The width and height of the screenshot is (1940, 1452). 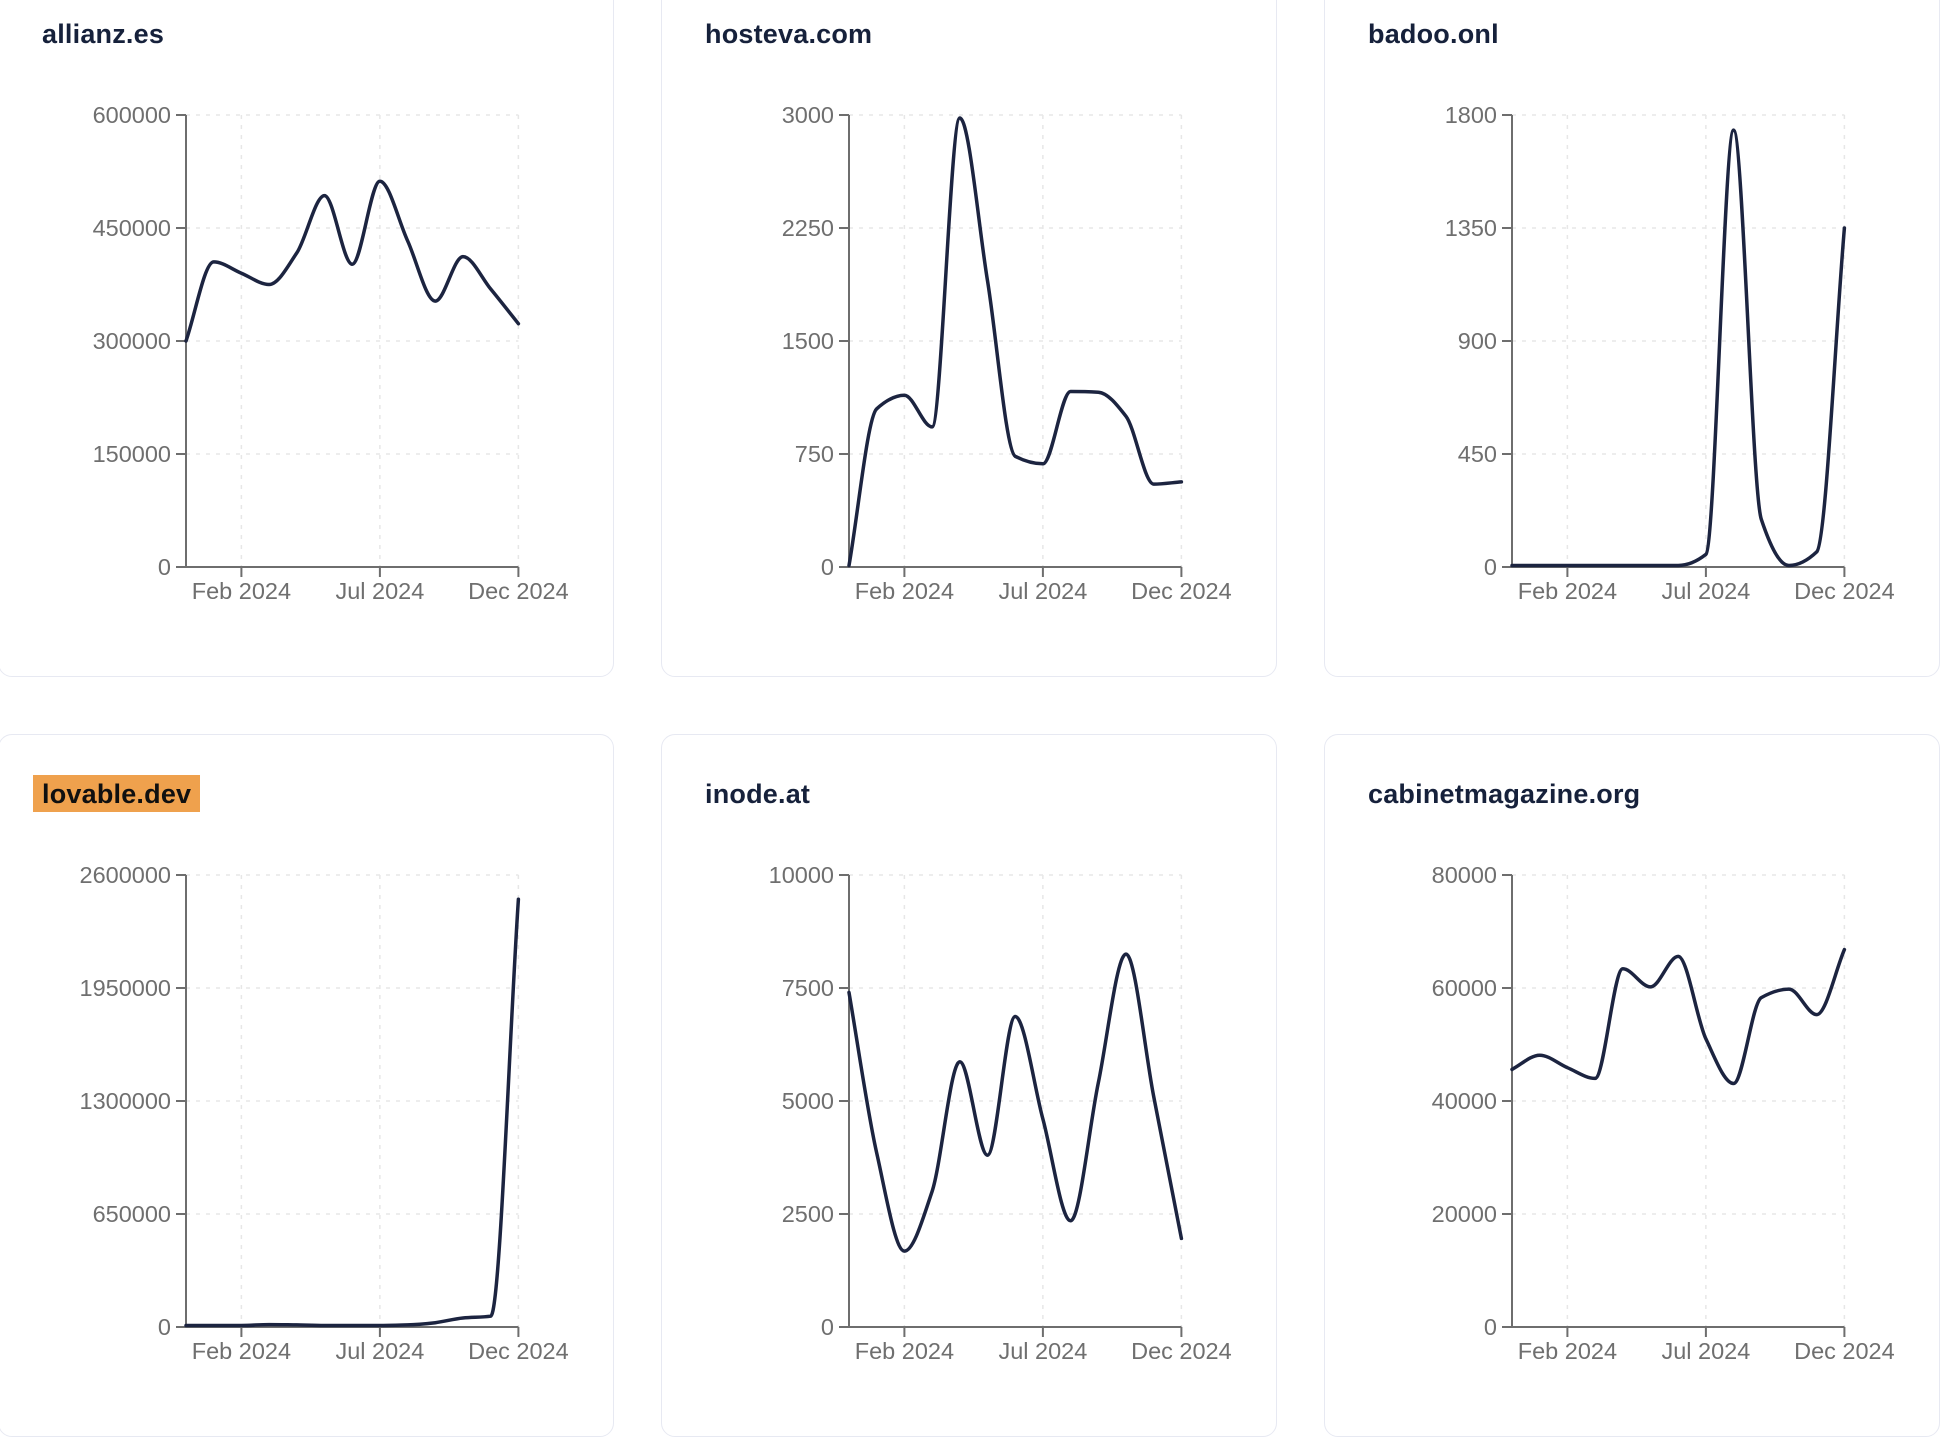 What do you see at coordinates (126, 875) in the screenshot?
I see `y-tick-label: 2600000` at bounding box center [126, 875].